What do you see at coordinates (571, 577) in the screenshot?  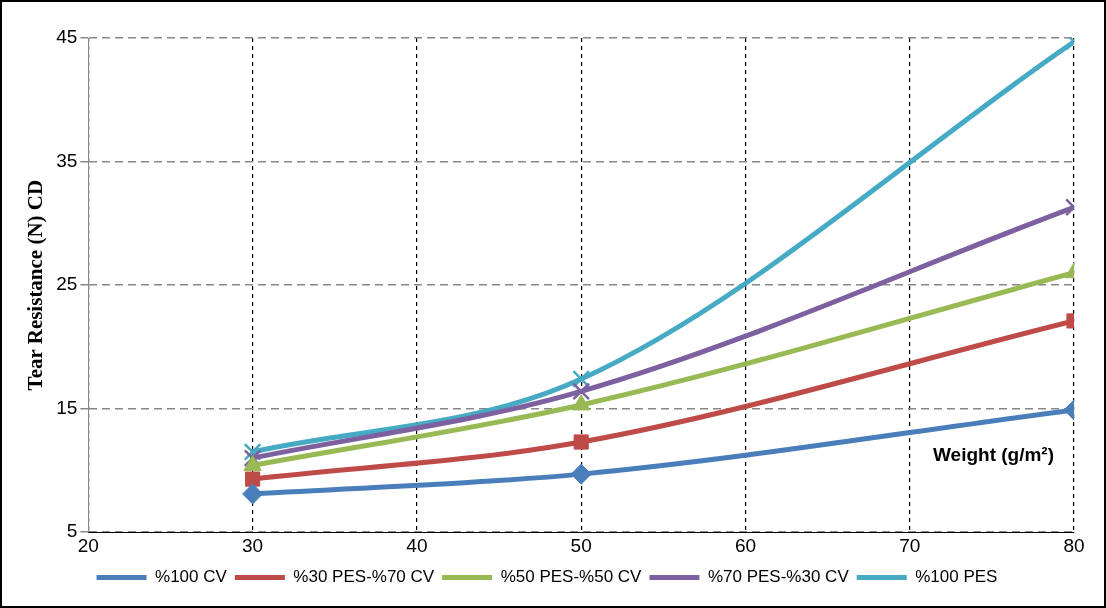 I see `legend-label: %50 PES-%50 CV` at bounding box center [571, 577].